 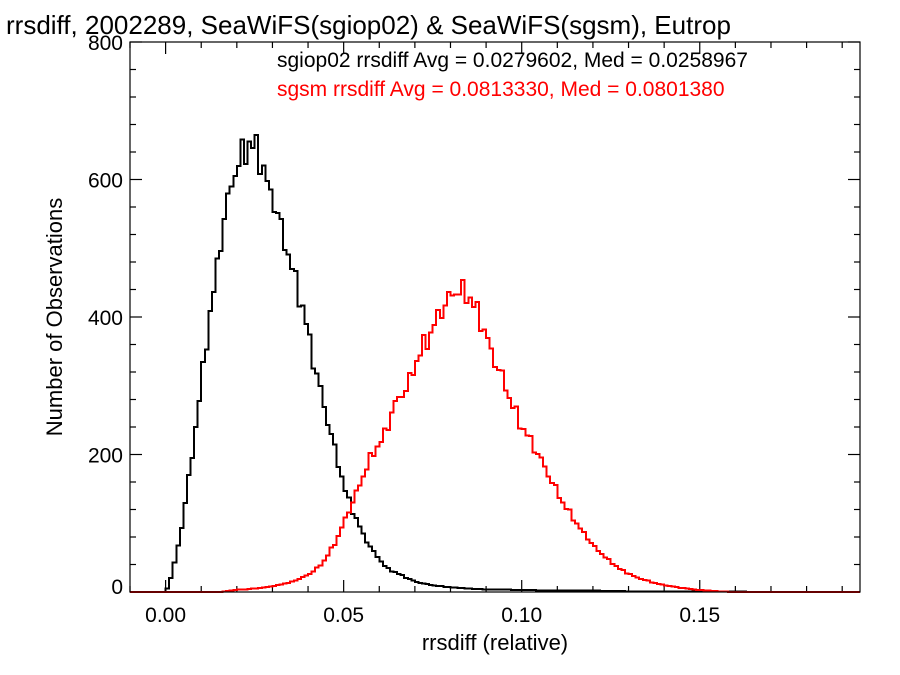 I want to click on x-tick-label: 0.00, so click(x=165, y=615).